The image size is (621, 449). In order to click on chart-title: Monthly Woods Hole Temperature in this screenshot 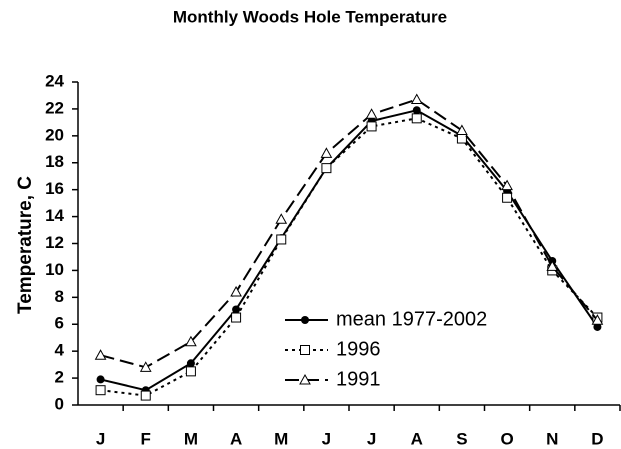, I will do `click(310, 16)`.